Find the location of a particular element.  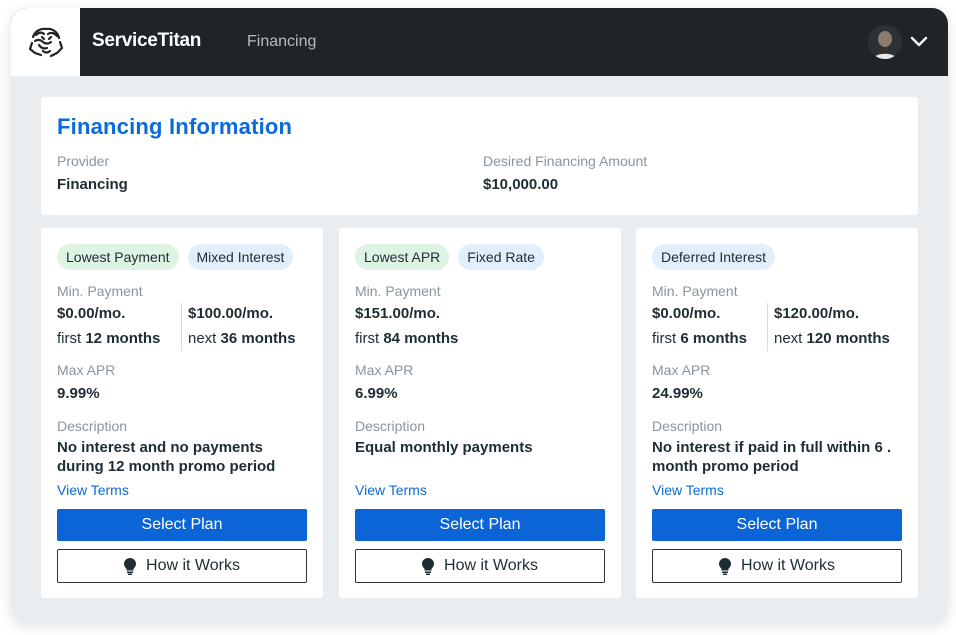

user-avatar is located at coordinates (885, 42).